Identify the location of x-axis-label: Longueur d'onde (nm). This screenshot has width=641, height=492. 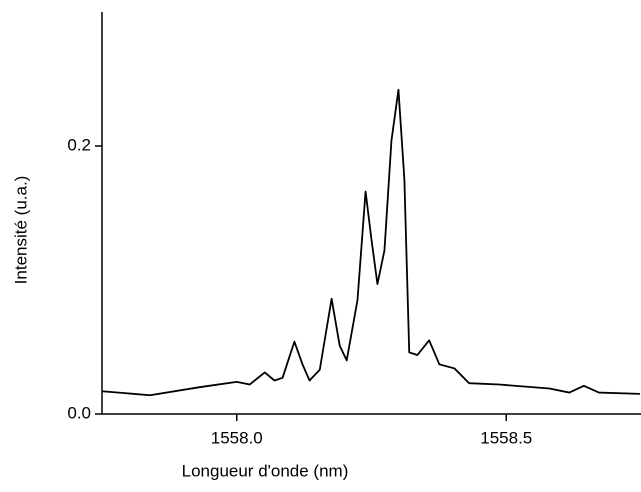
(265, 470).